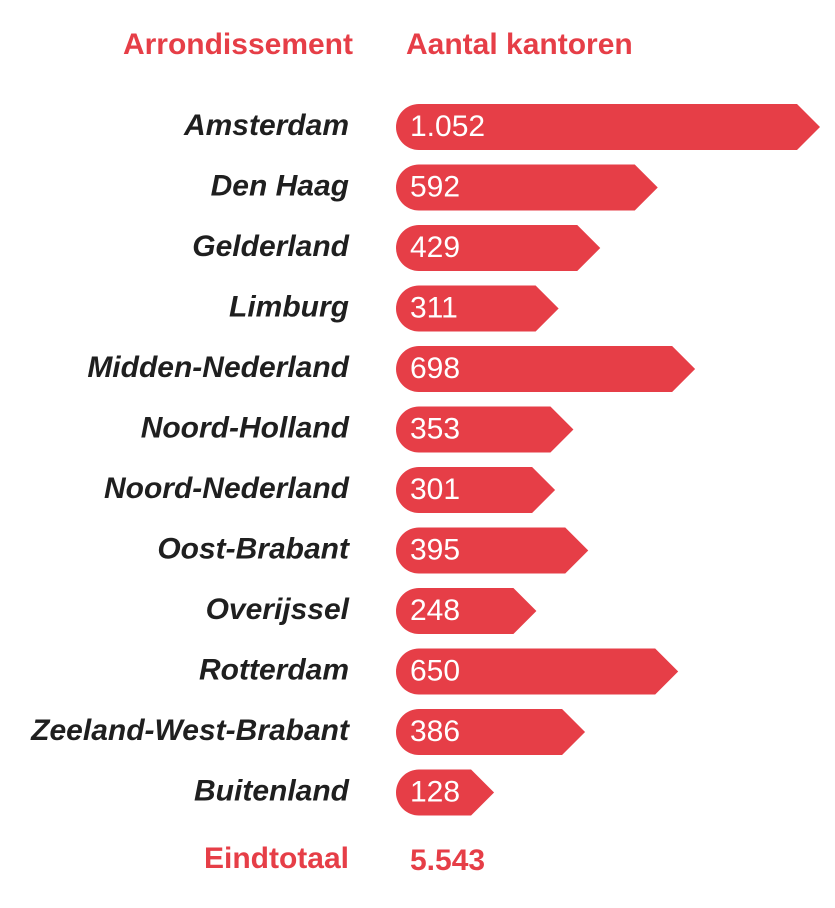 Image resolution: width=835 pixels, height=908 pixels. Describe the element at coordinates (227, 488) in the screenshot. I see `category-label: Noord-Nederland` at that location.